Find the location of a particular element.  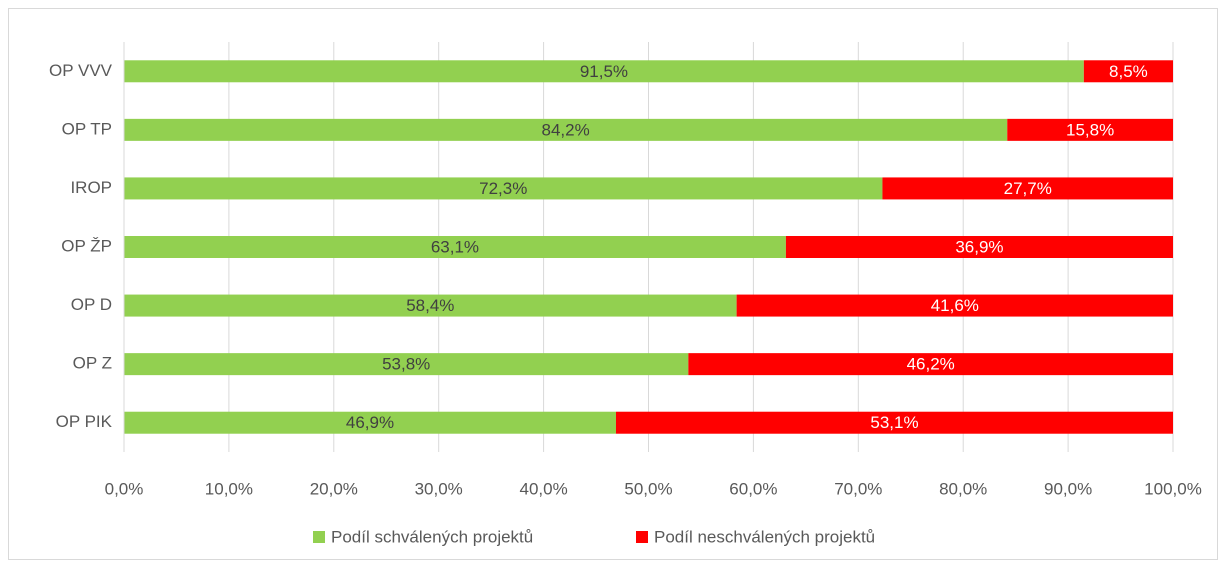

x-tick-label: 90,0% is located at coordinates (1068, 488).